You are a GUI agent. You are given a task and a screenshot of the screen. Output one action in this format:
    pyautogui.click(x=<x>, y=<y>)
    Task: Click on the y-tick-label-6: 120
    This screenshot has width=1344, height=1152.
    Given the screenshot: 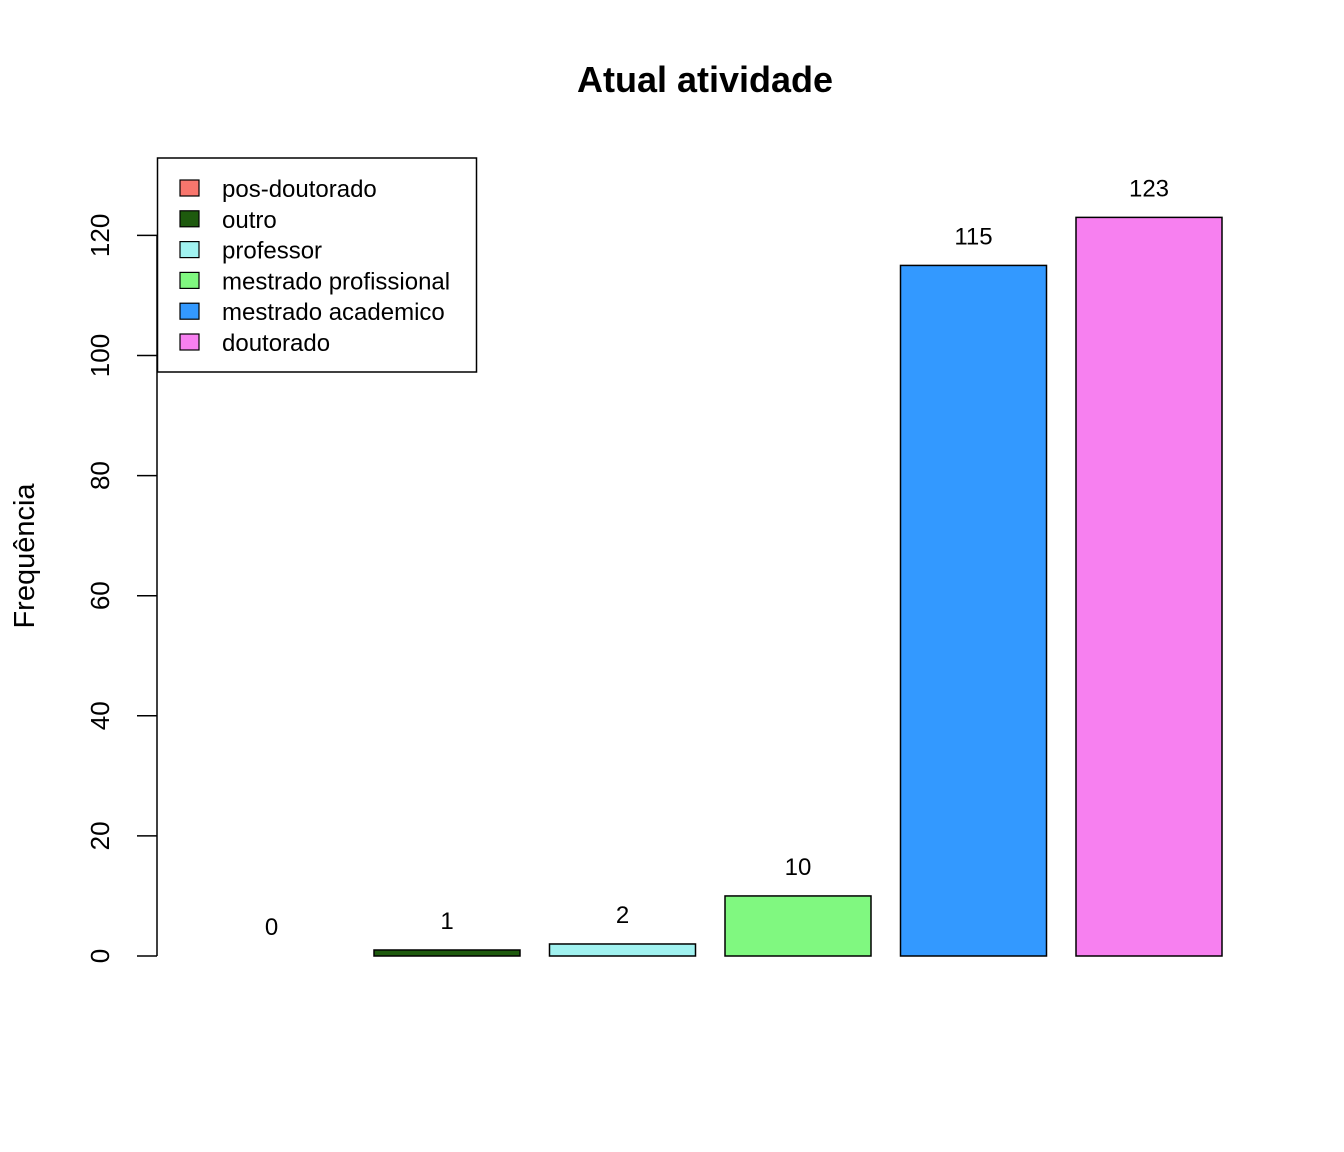 What is the action you would take?
    pyautogui.click(x=100, y=235)
    